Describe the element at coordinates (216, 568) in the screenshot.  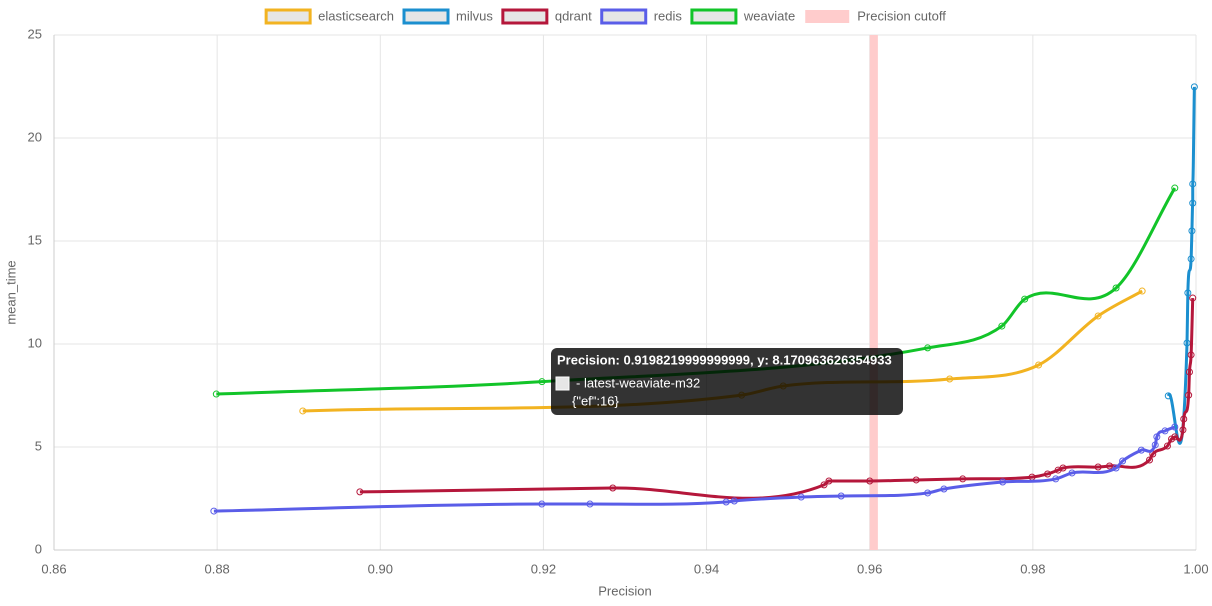
I see `x-tick-label: 0.88` at that location.